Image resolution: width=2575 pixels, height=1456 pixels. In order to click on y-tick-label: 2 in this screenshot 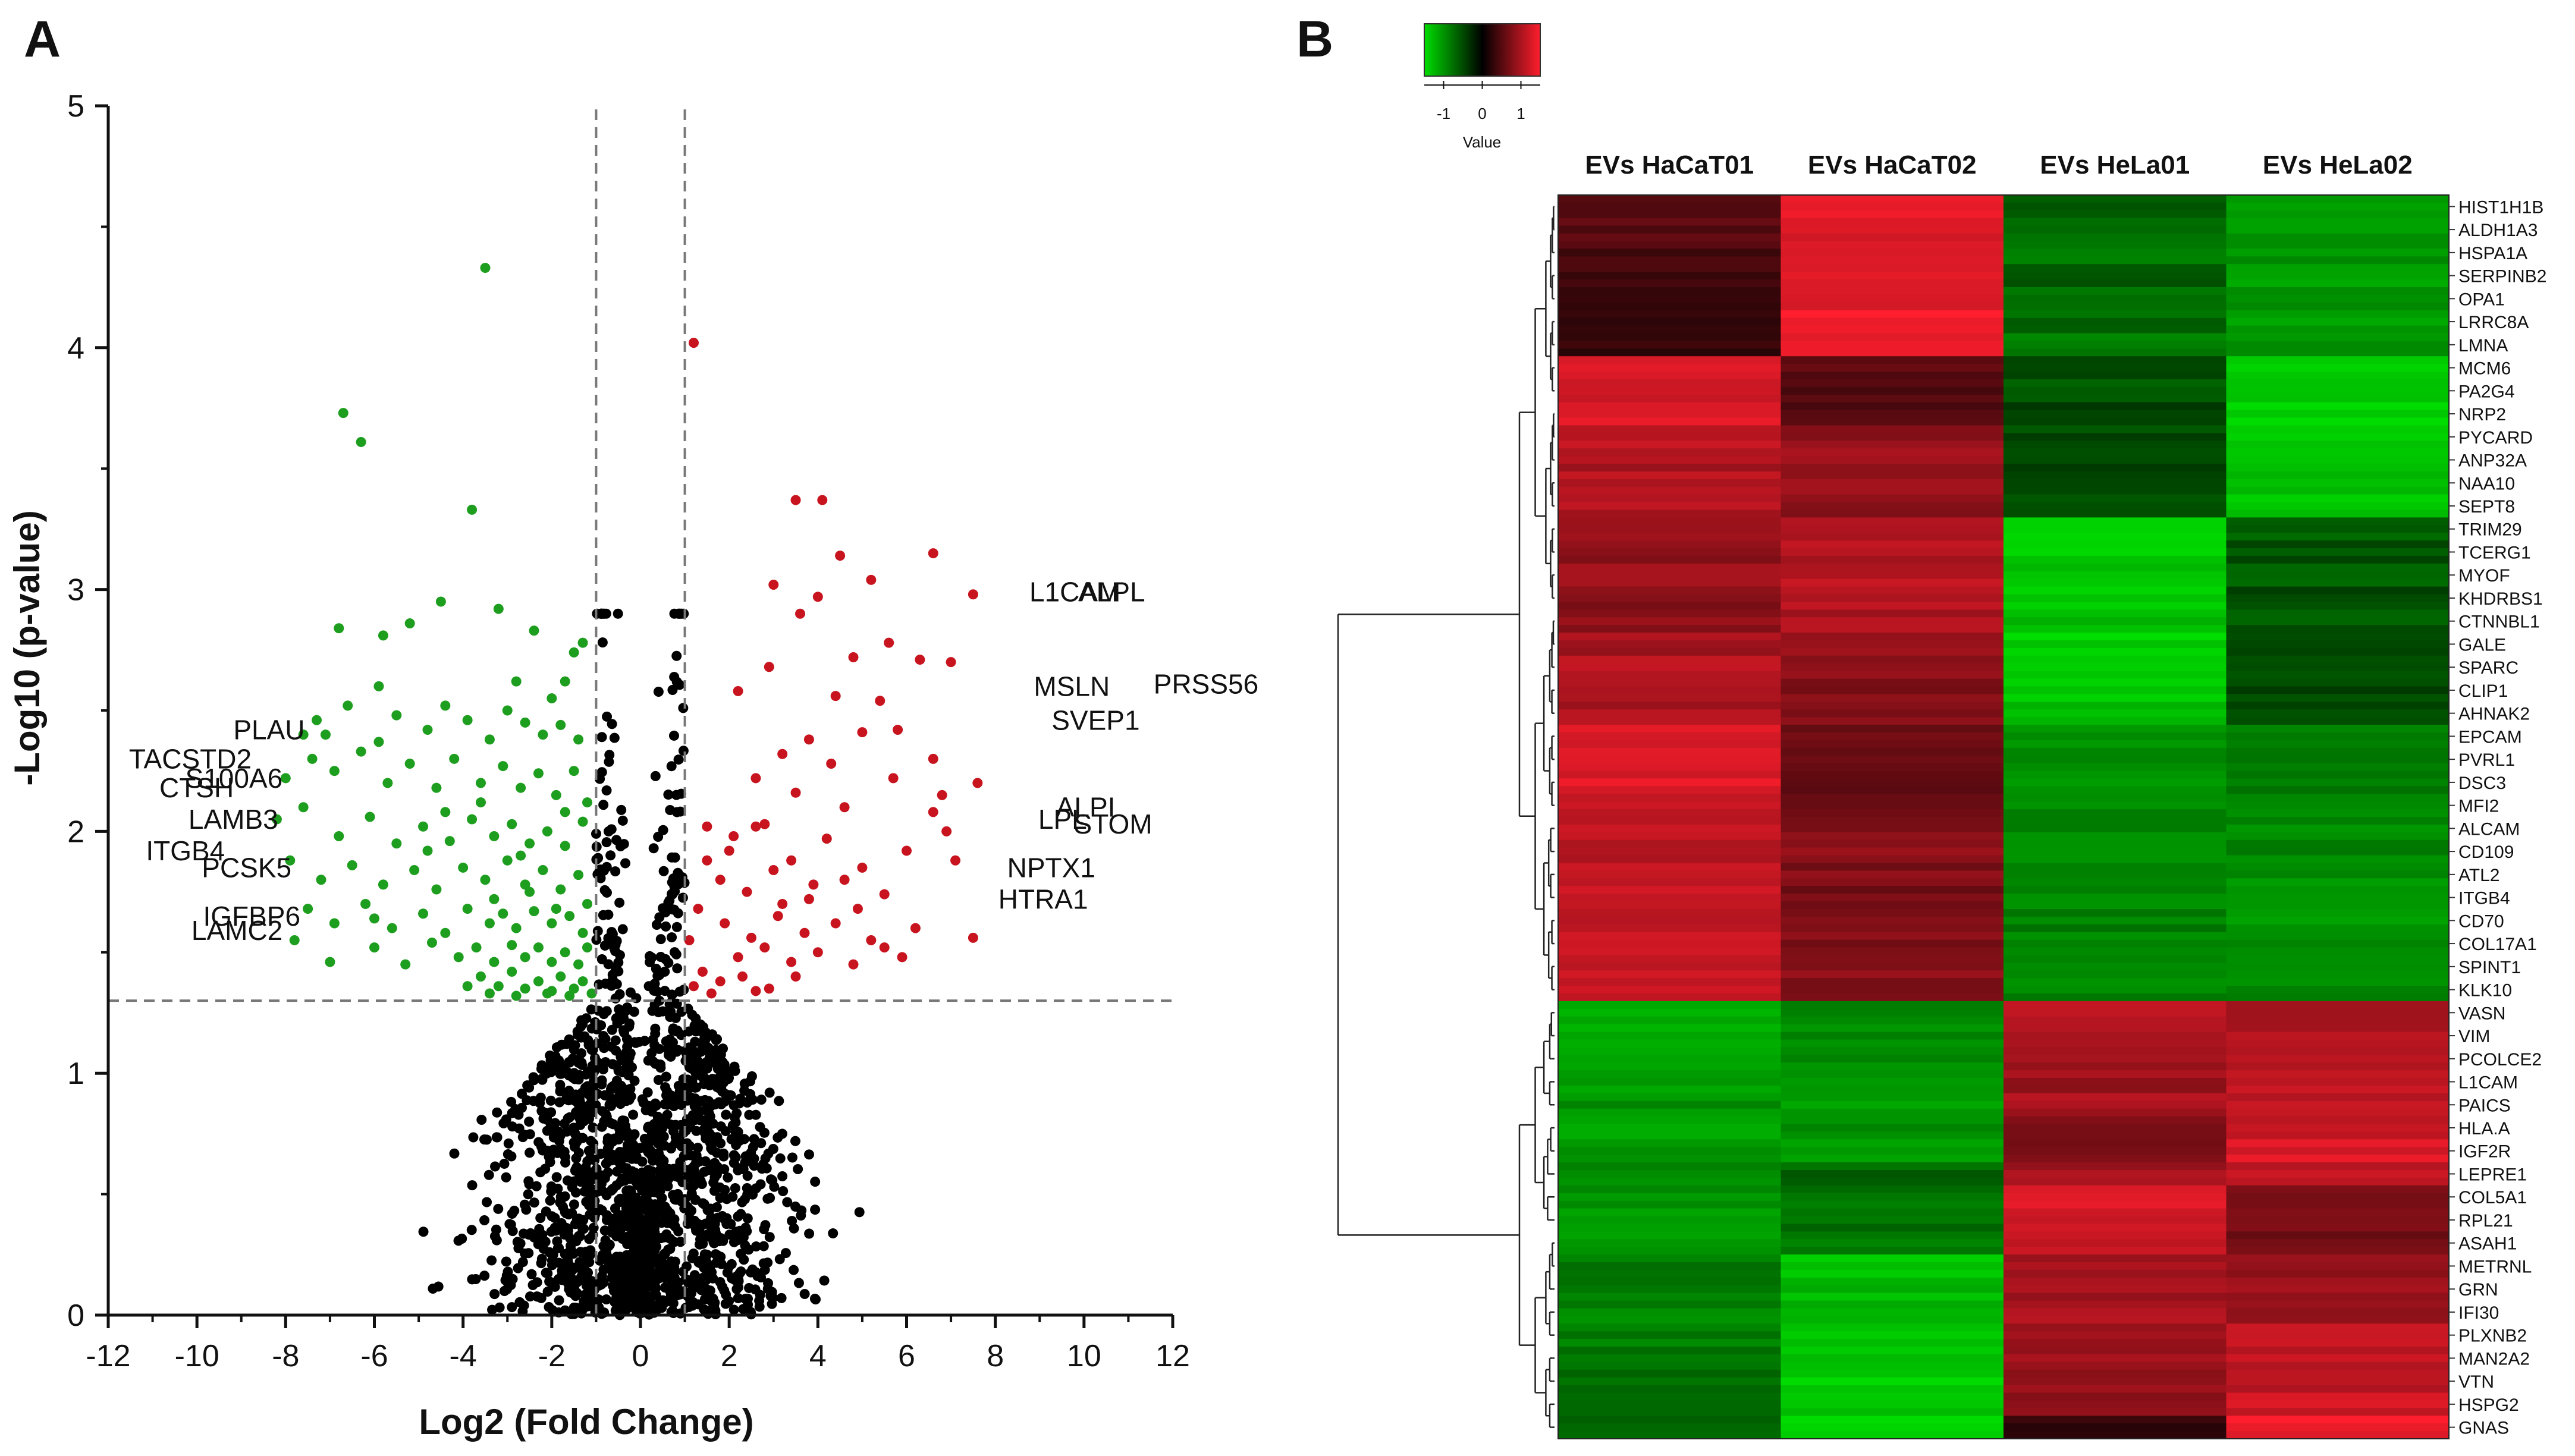, I will do `click(75, 832)`.